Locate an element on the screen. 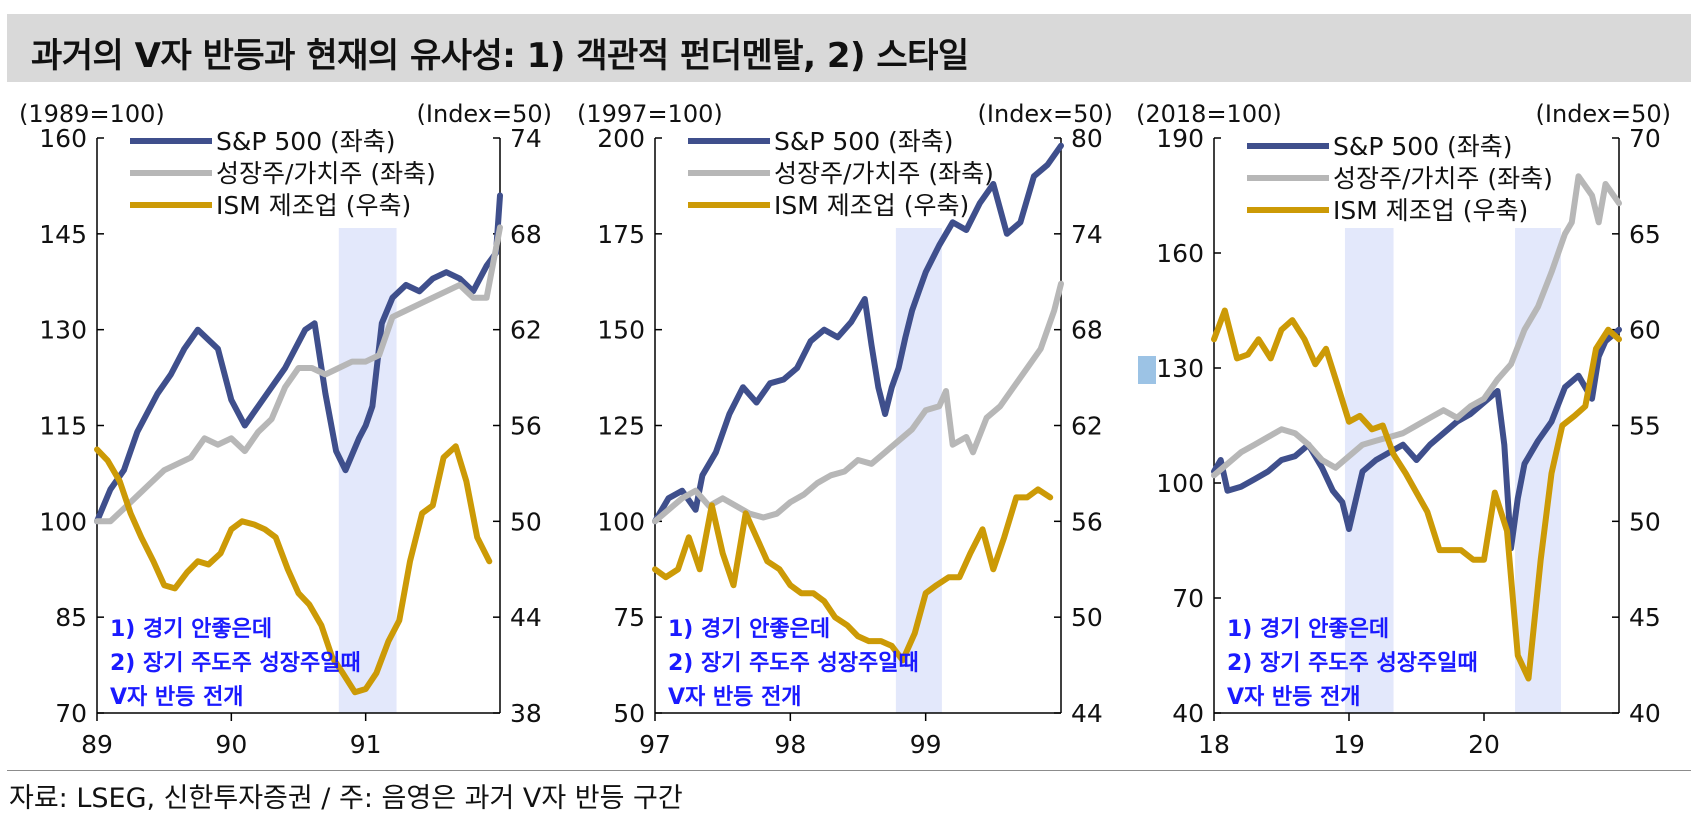 The height and width of the screenshot is (825, 1698). x-tick-label: 97 is located at coordinates (655, 744).